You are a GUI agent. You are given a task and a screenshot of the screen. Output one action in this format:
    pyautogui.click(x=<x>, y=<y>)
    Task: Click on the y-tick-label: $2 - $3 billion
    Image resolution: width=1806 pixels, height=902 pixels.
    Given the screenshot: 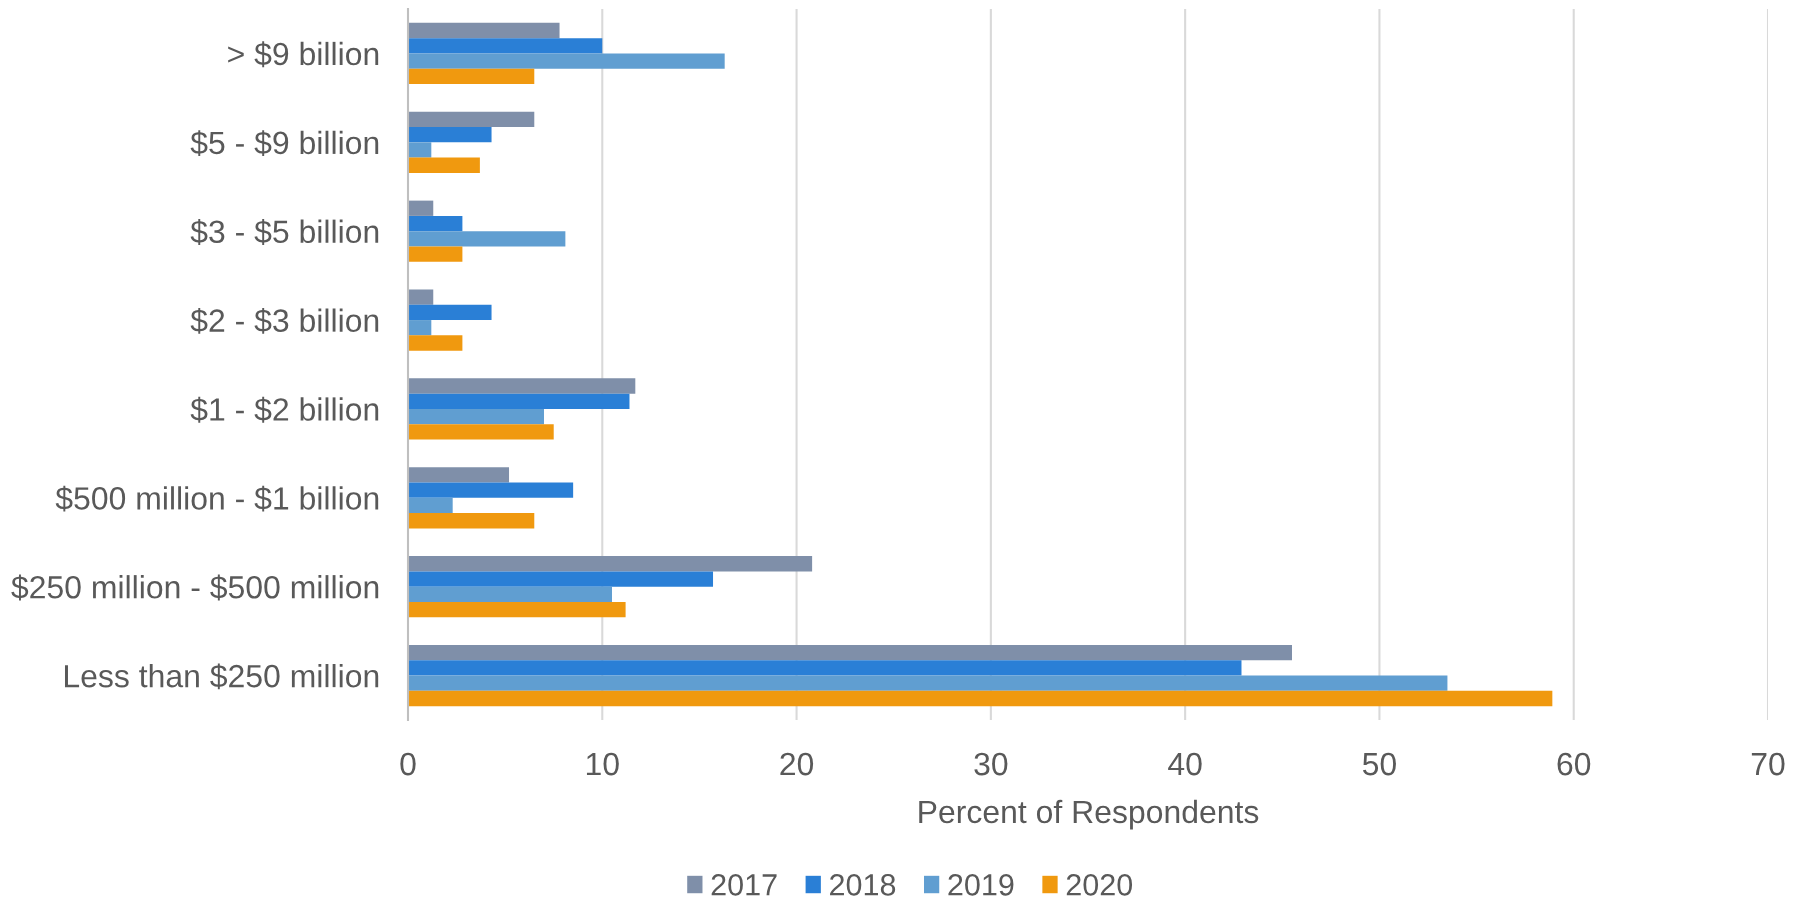 What is the action you would take?
    pyautogui.click(x=284, y=320)
    